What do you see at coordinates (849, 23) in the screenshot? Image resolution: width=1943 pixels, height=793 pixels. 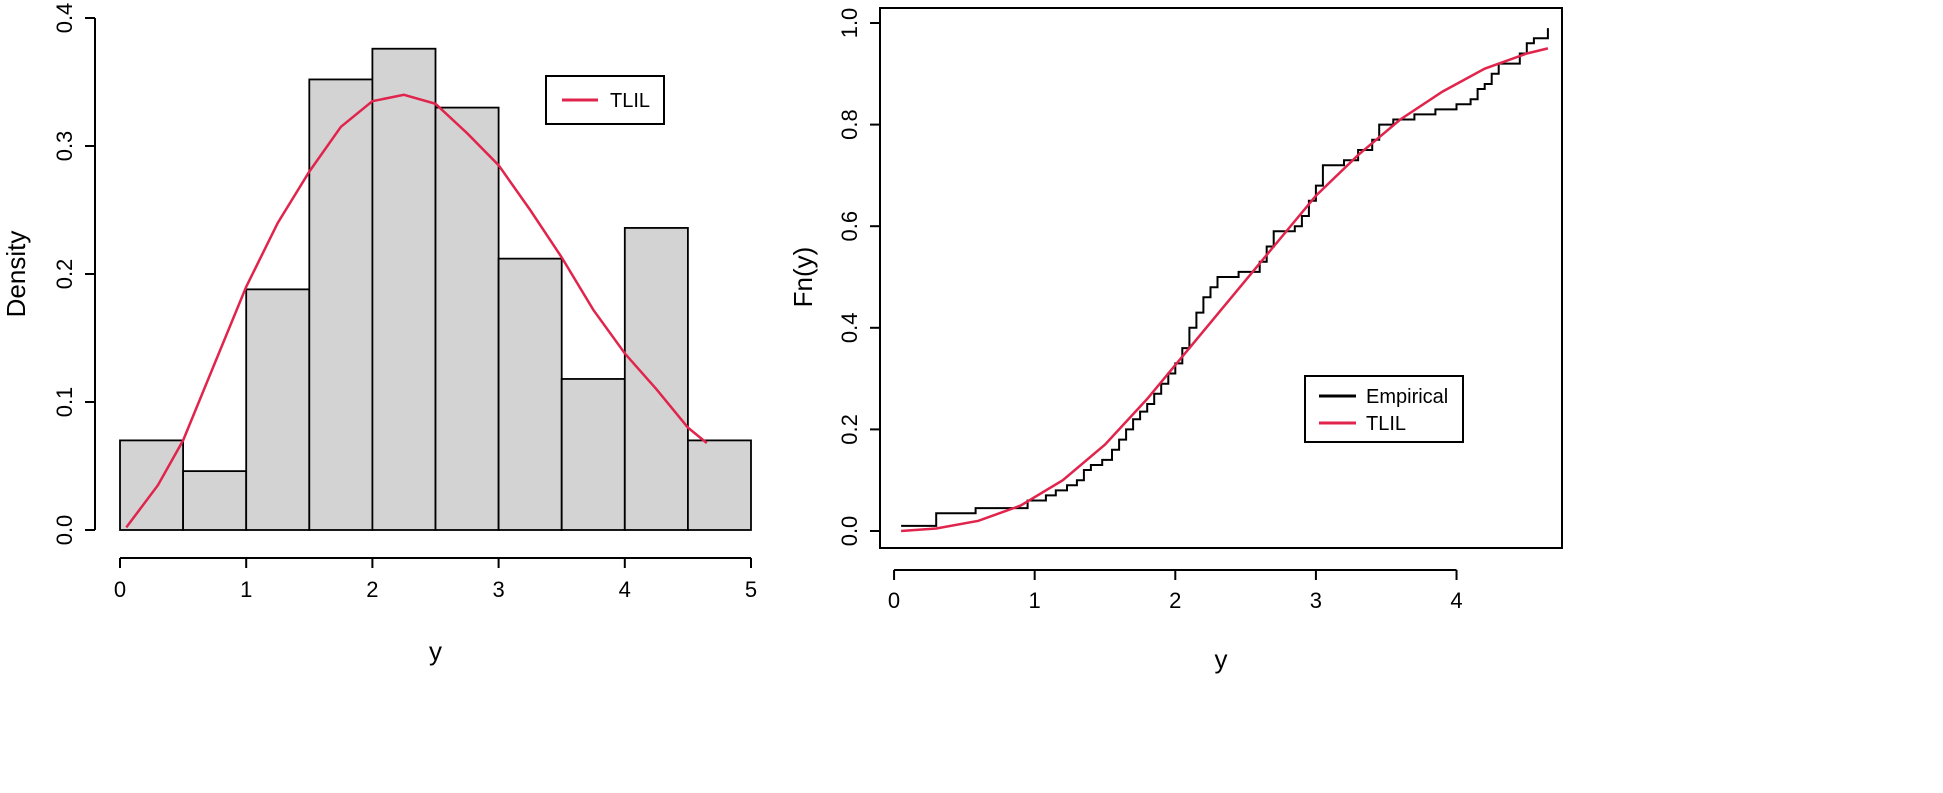 I see `y-tick-label: 1.0` at bounding box center [849, 23].